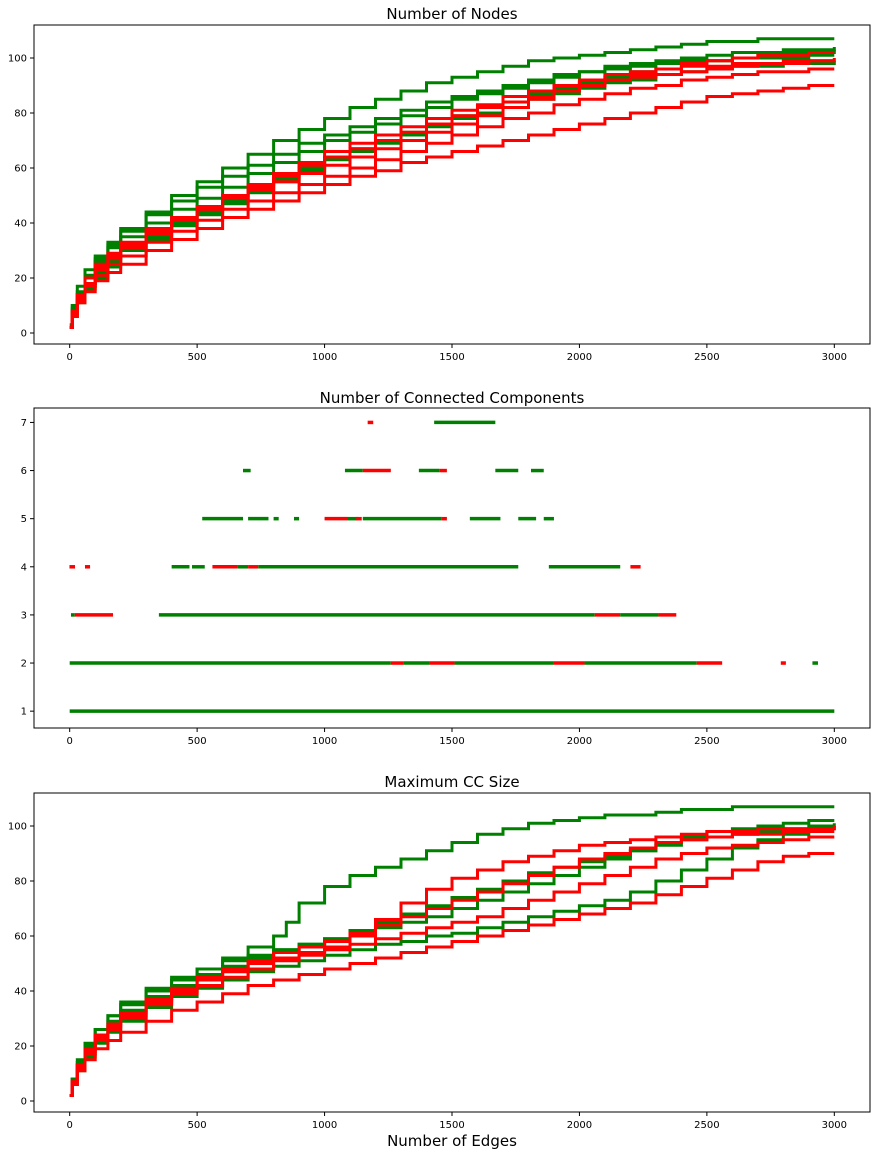 This screenshot has width=880, height=1155. Describe the element at coordinates (451, 357) in the screenshot. I see `nodes-x-tick-label: 1500` at that location.